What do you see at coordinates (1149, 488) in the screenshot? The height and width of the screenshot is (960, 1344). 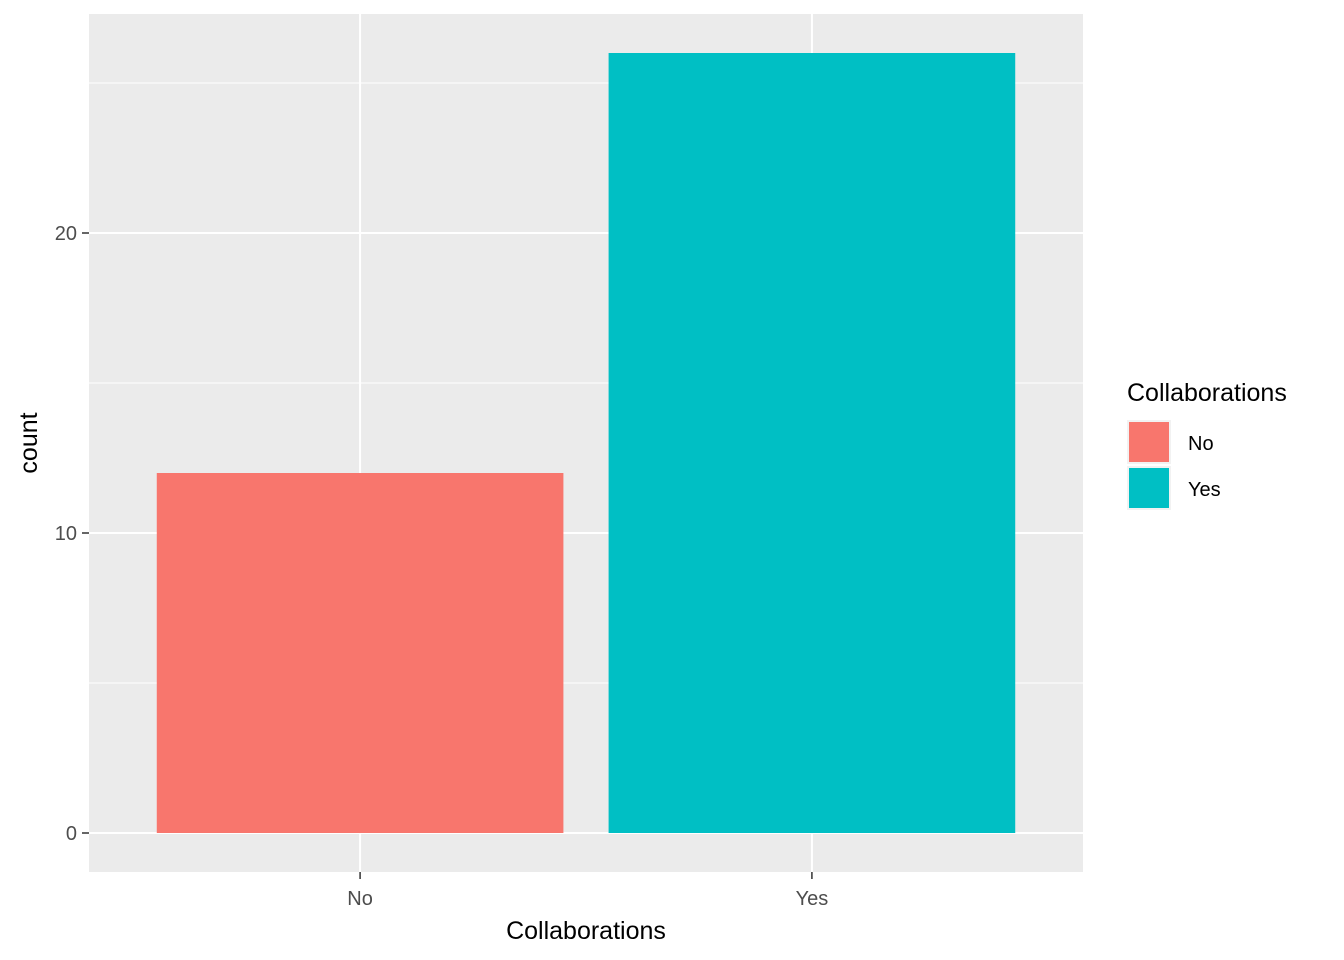 I see `legend-swatch-yes` at bounding box center [1149, 488].